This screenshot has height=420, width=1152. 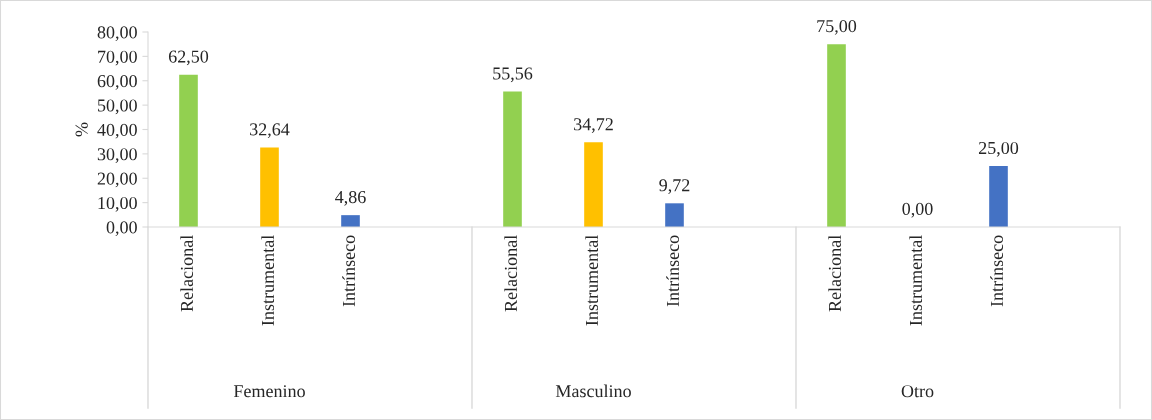 What do you see at coordinates (513, 75) in the screenshot?
I see `data-label: 55,56` at bounding box center [513, 75].